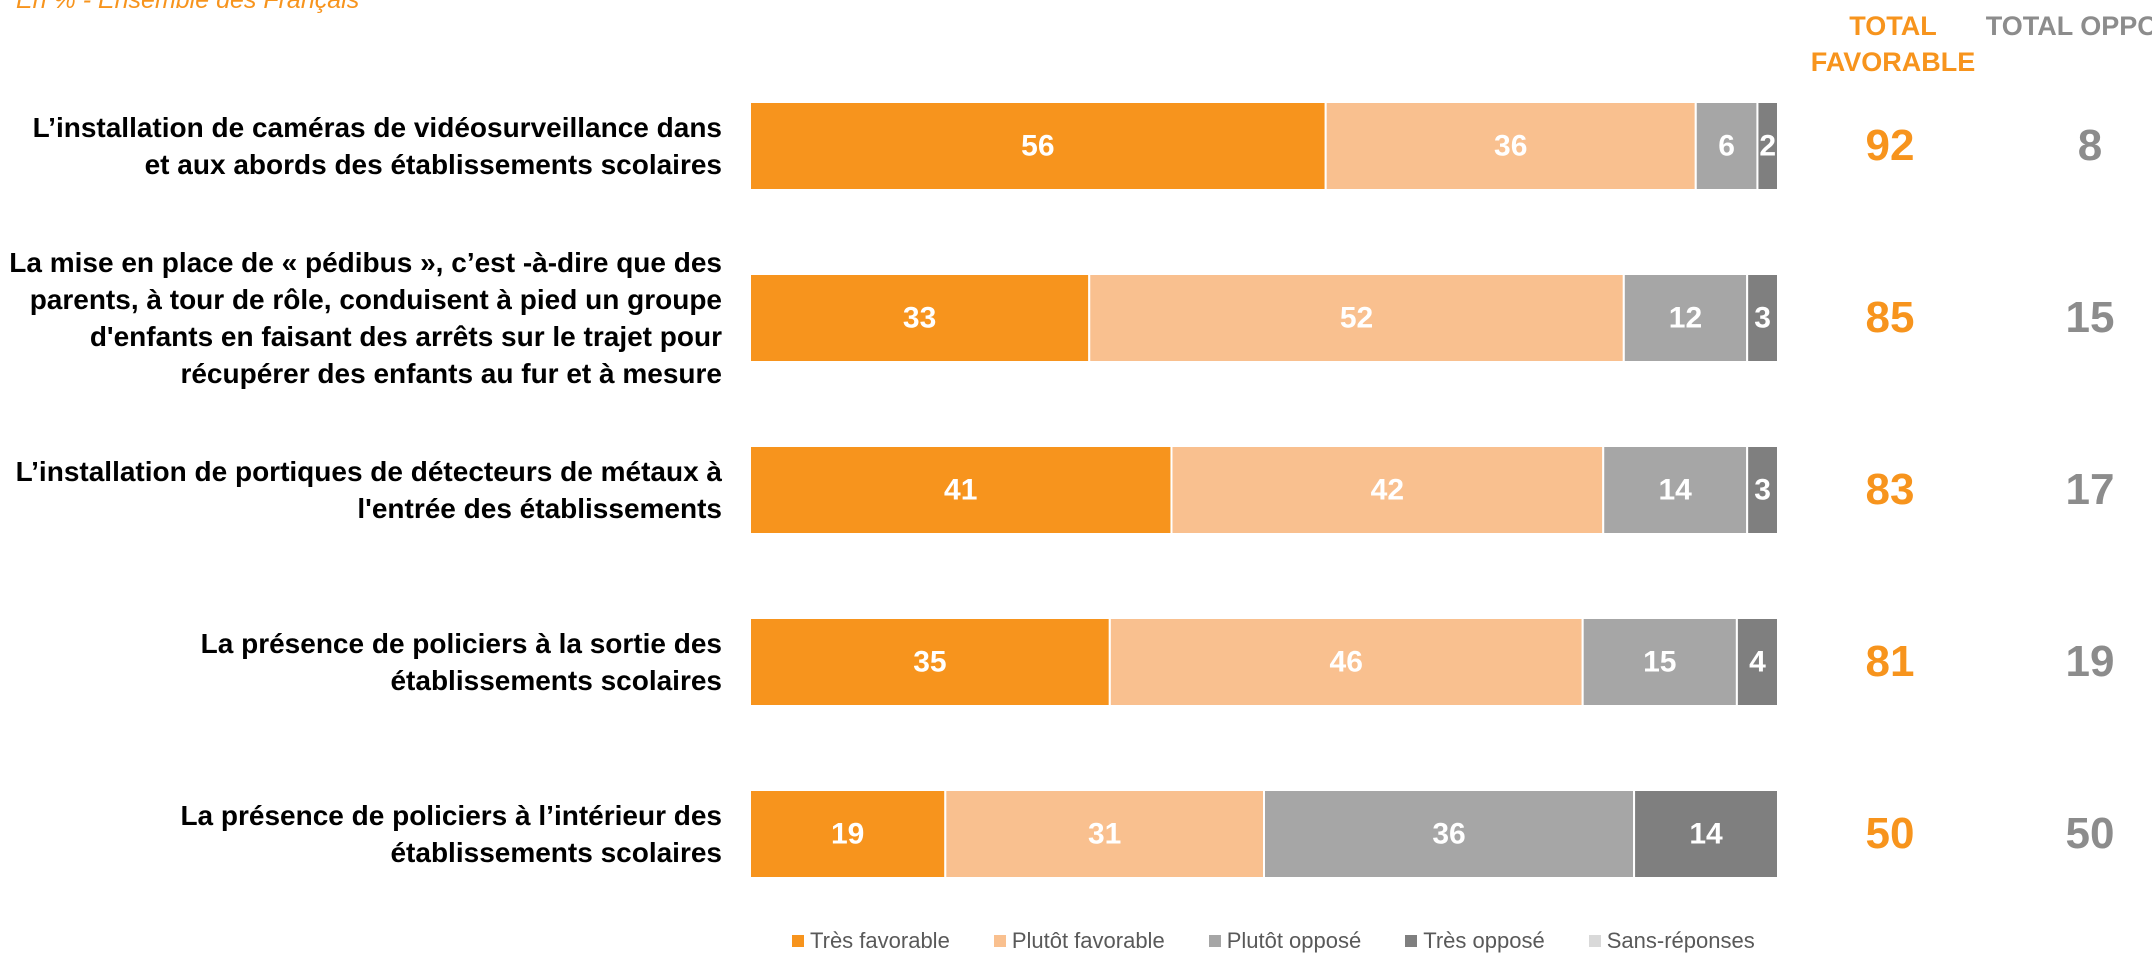  Describe the element at coordinates (1726, 146) in the screenshot. I see `bar-label-plutot-oppose-row-1: 6` at that location.